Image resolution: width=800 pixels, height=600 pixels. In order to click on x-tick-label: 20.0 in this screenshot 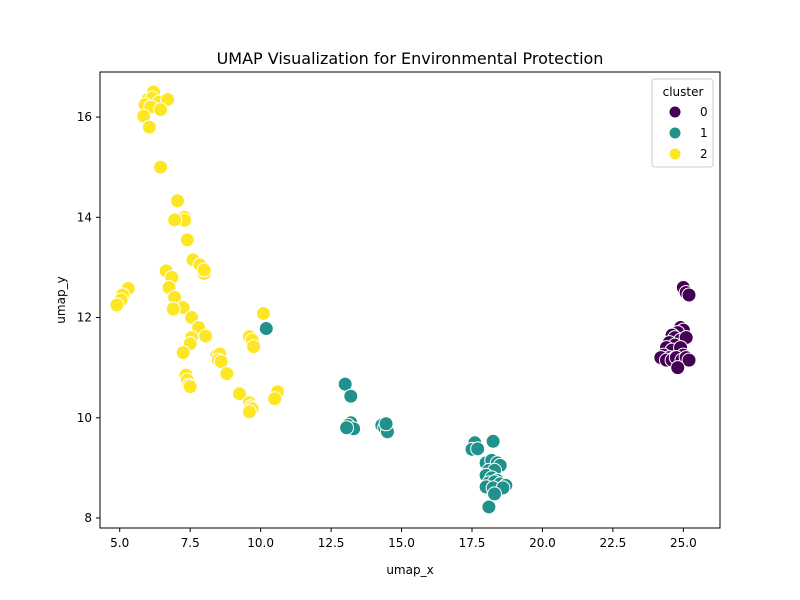, I will do `click(542, 543)`.